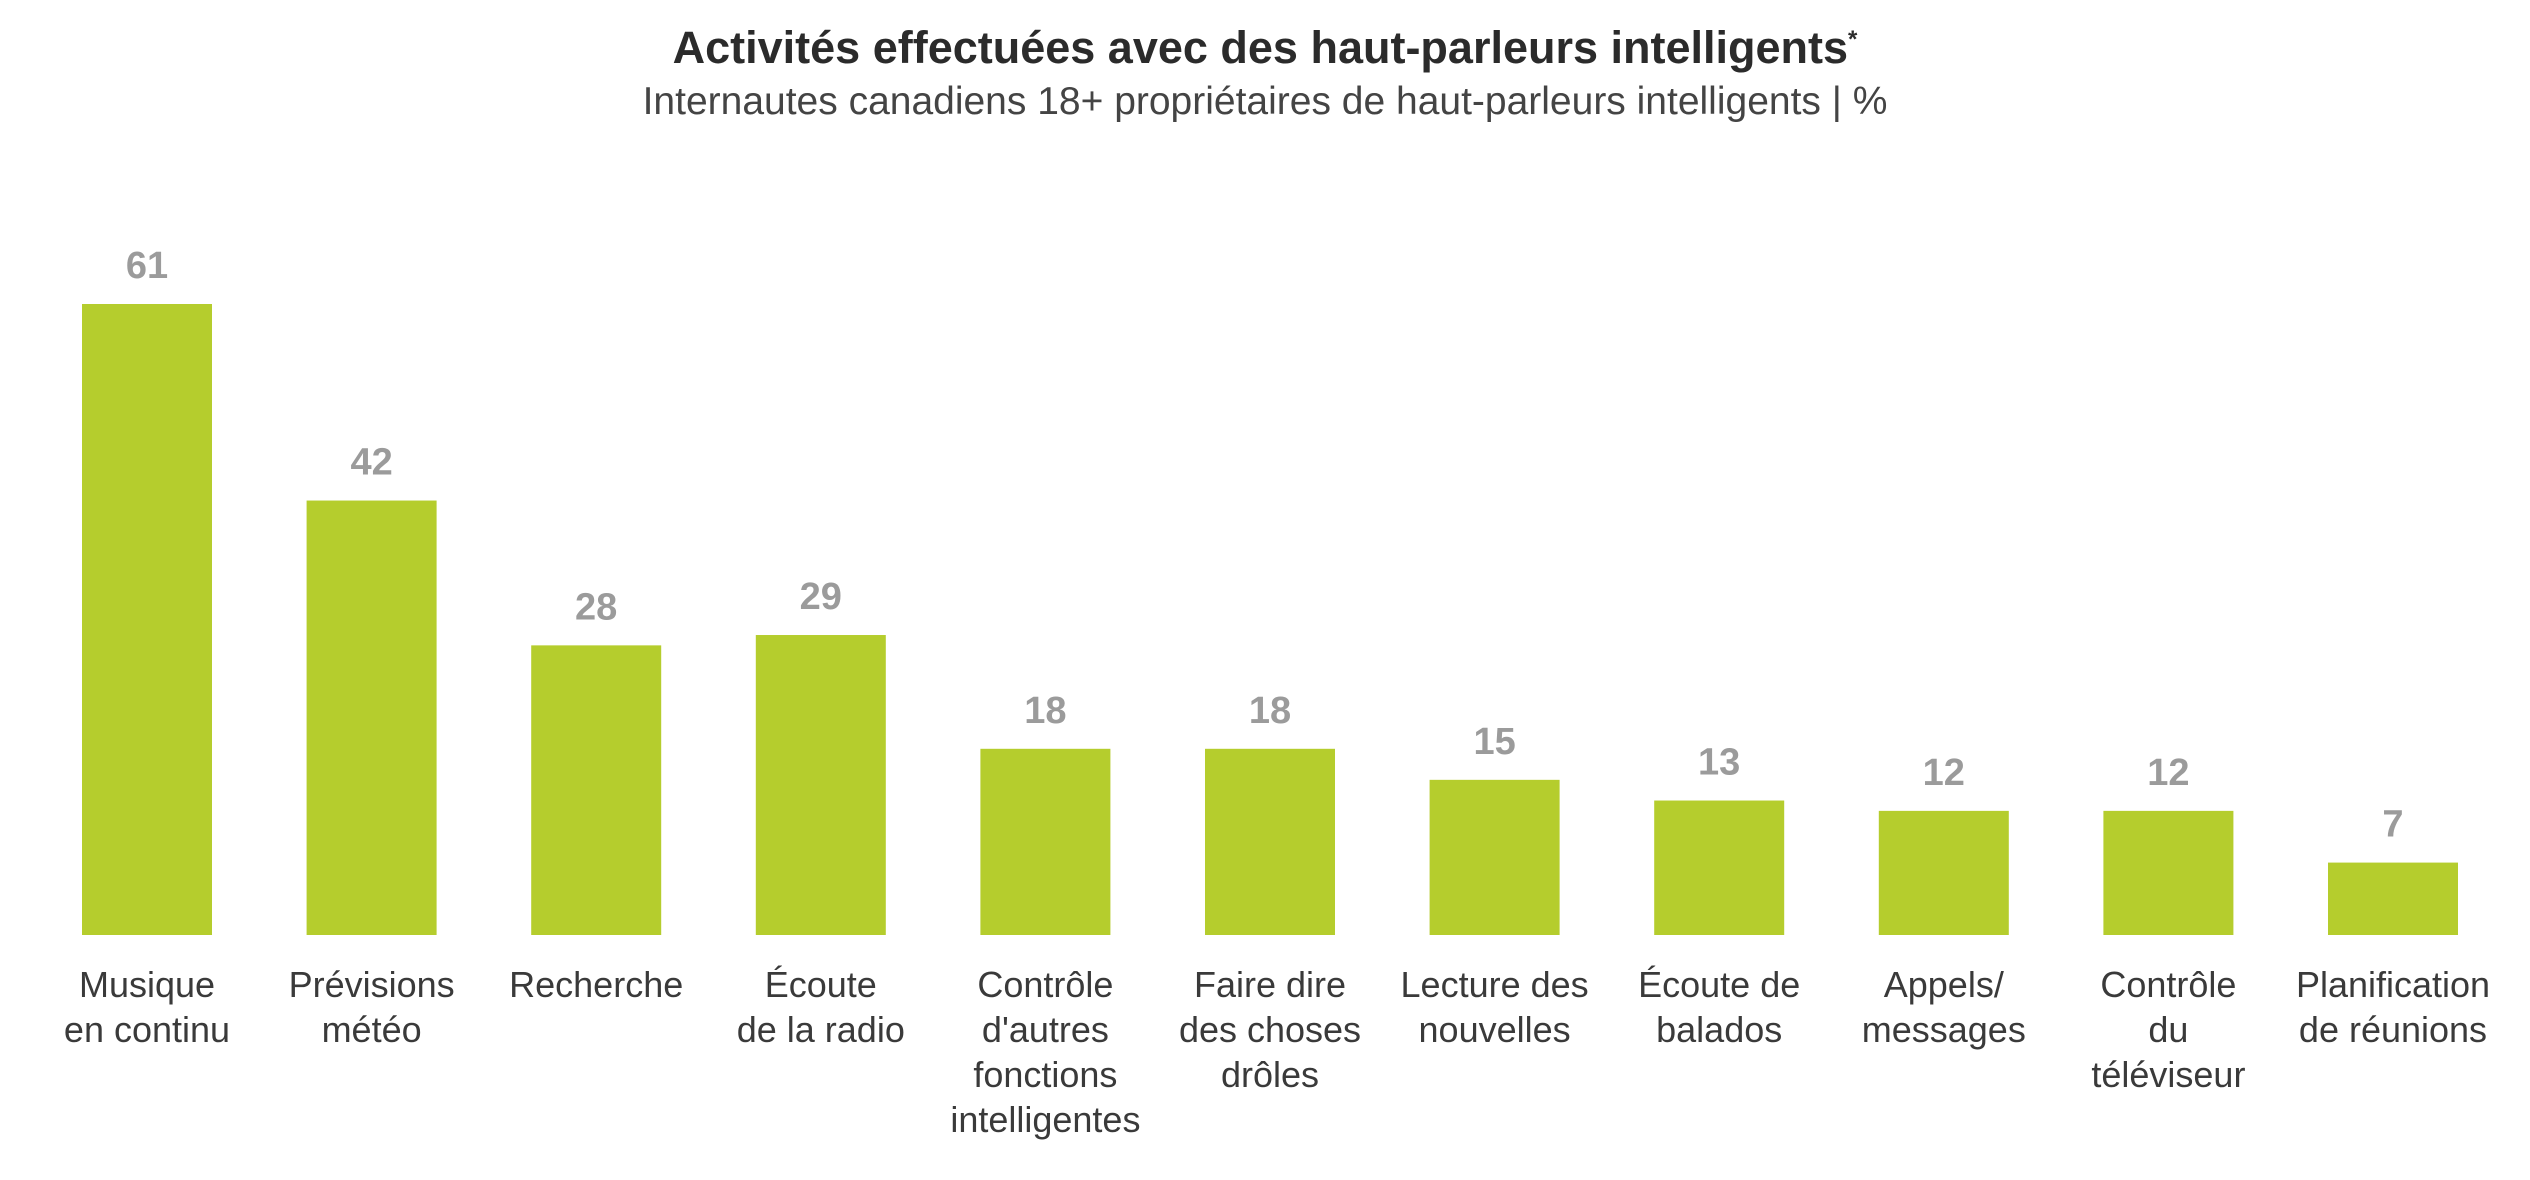 This screenshot has height=1180, width=2530. Describe the element at coordinates (1944, 1029) in the screenshot. I see `category-label: messages` at that location.